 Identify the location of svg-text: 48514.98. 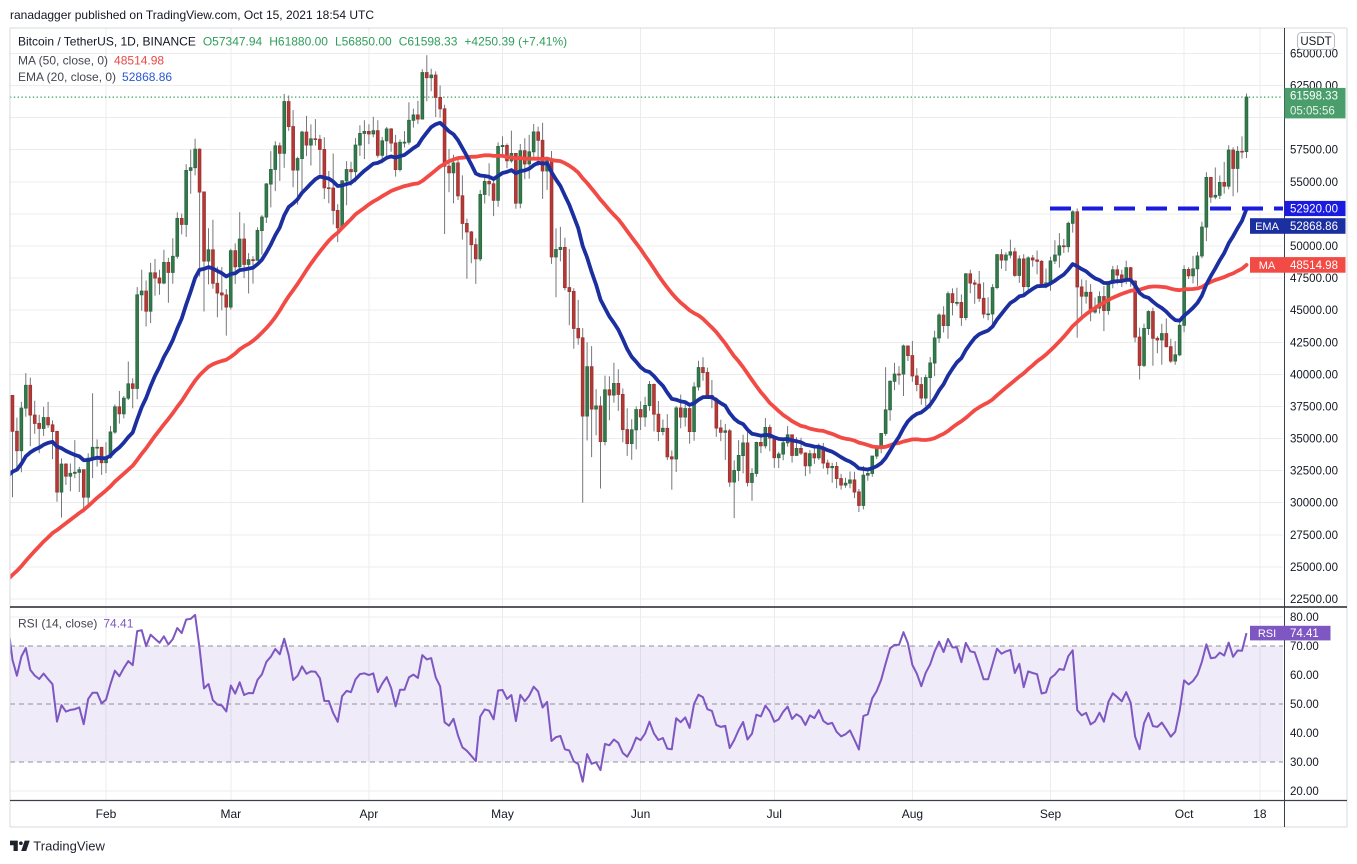
(1314, 266).